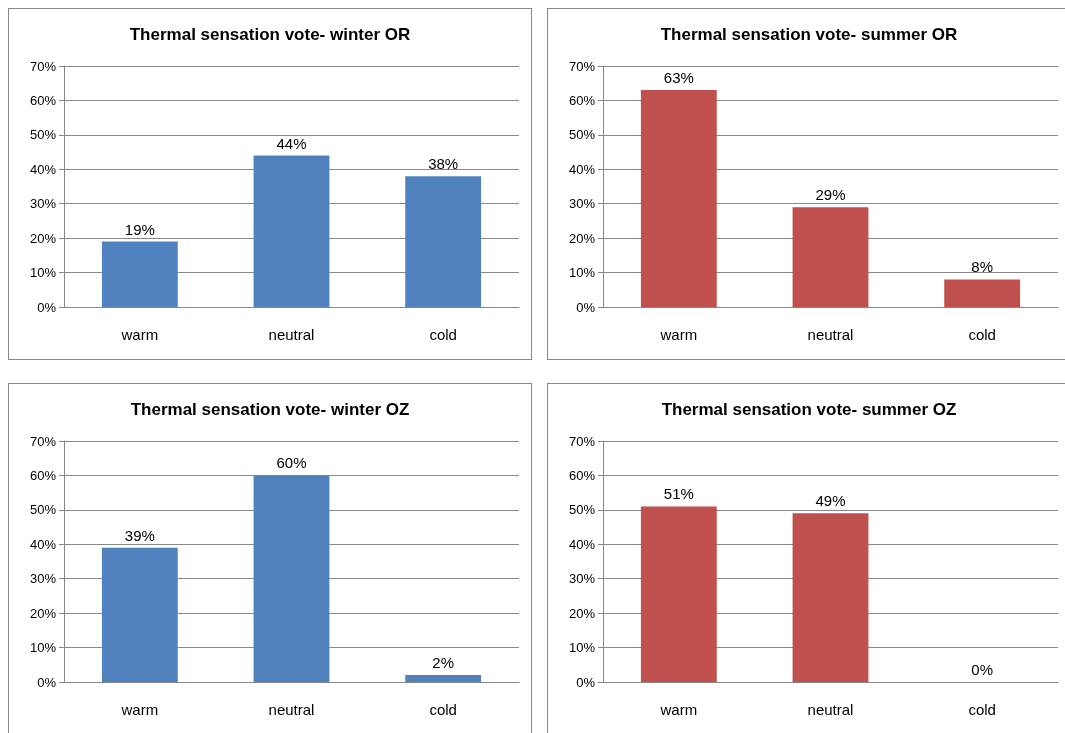  I want to click on data-label: 2%, so click(443, 663).